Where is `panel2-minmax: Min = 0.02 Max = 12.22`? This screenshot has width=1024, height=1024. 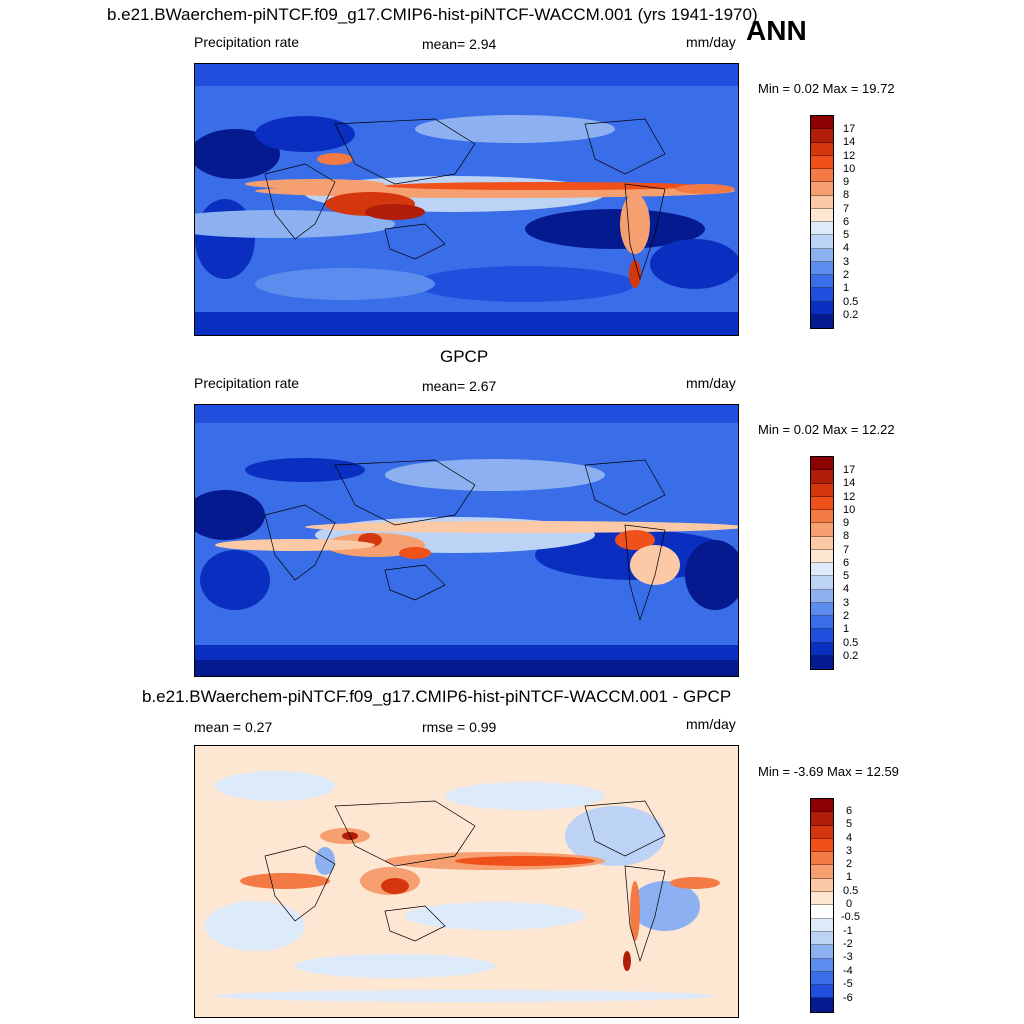 panel2-minmax: Min = 0.02 Max = 12.22 is located at coordinates (826, 429).